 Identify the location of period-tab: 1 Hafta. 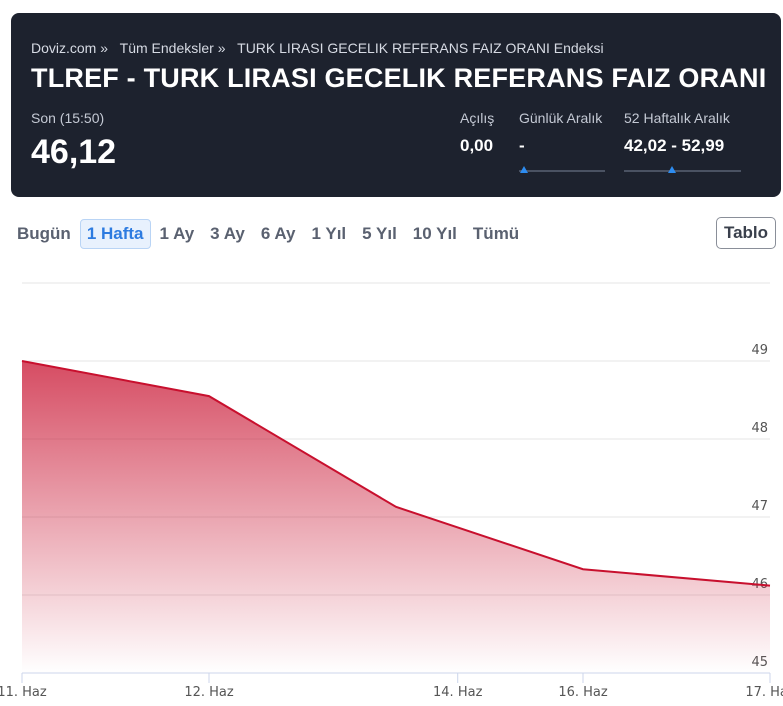
(115, 234).